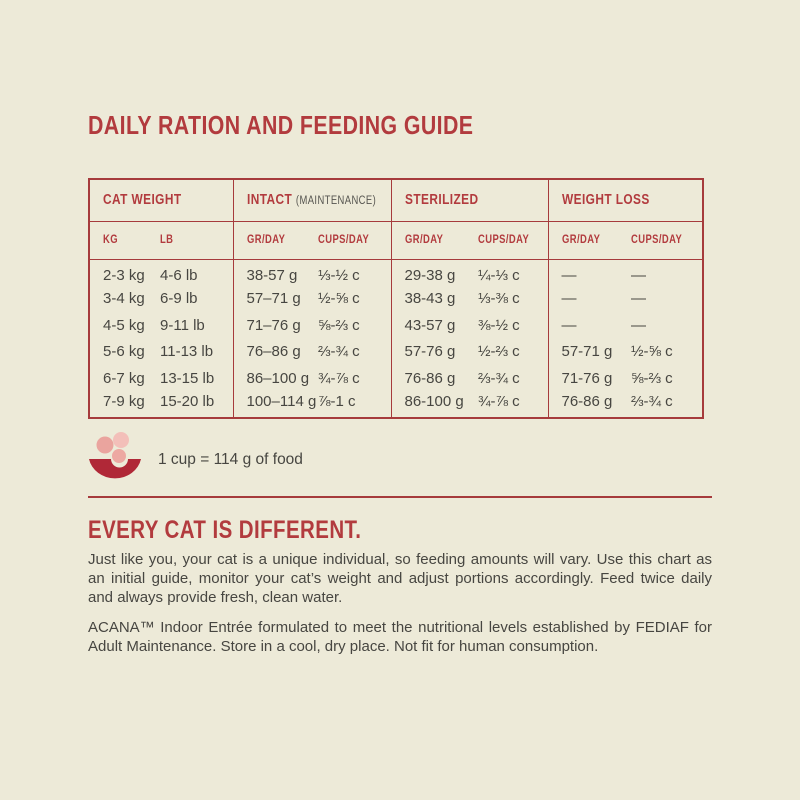 The width and height of the screenshot is (800, 800). I want to click on col-group-sterilized: STERILIZED, so click(469, 200).